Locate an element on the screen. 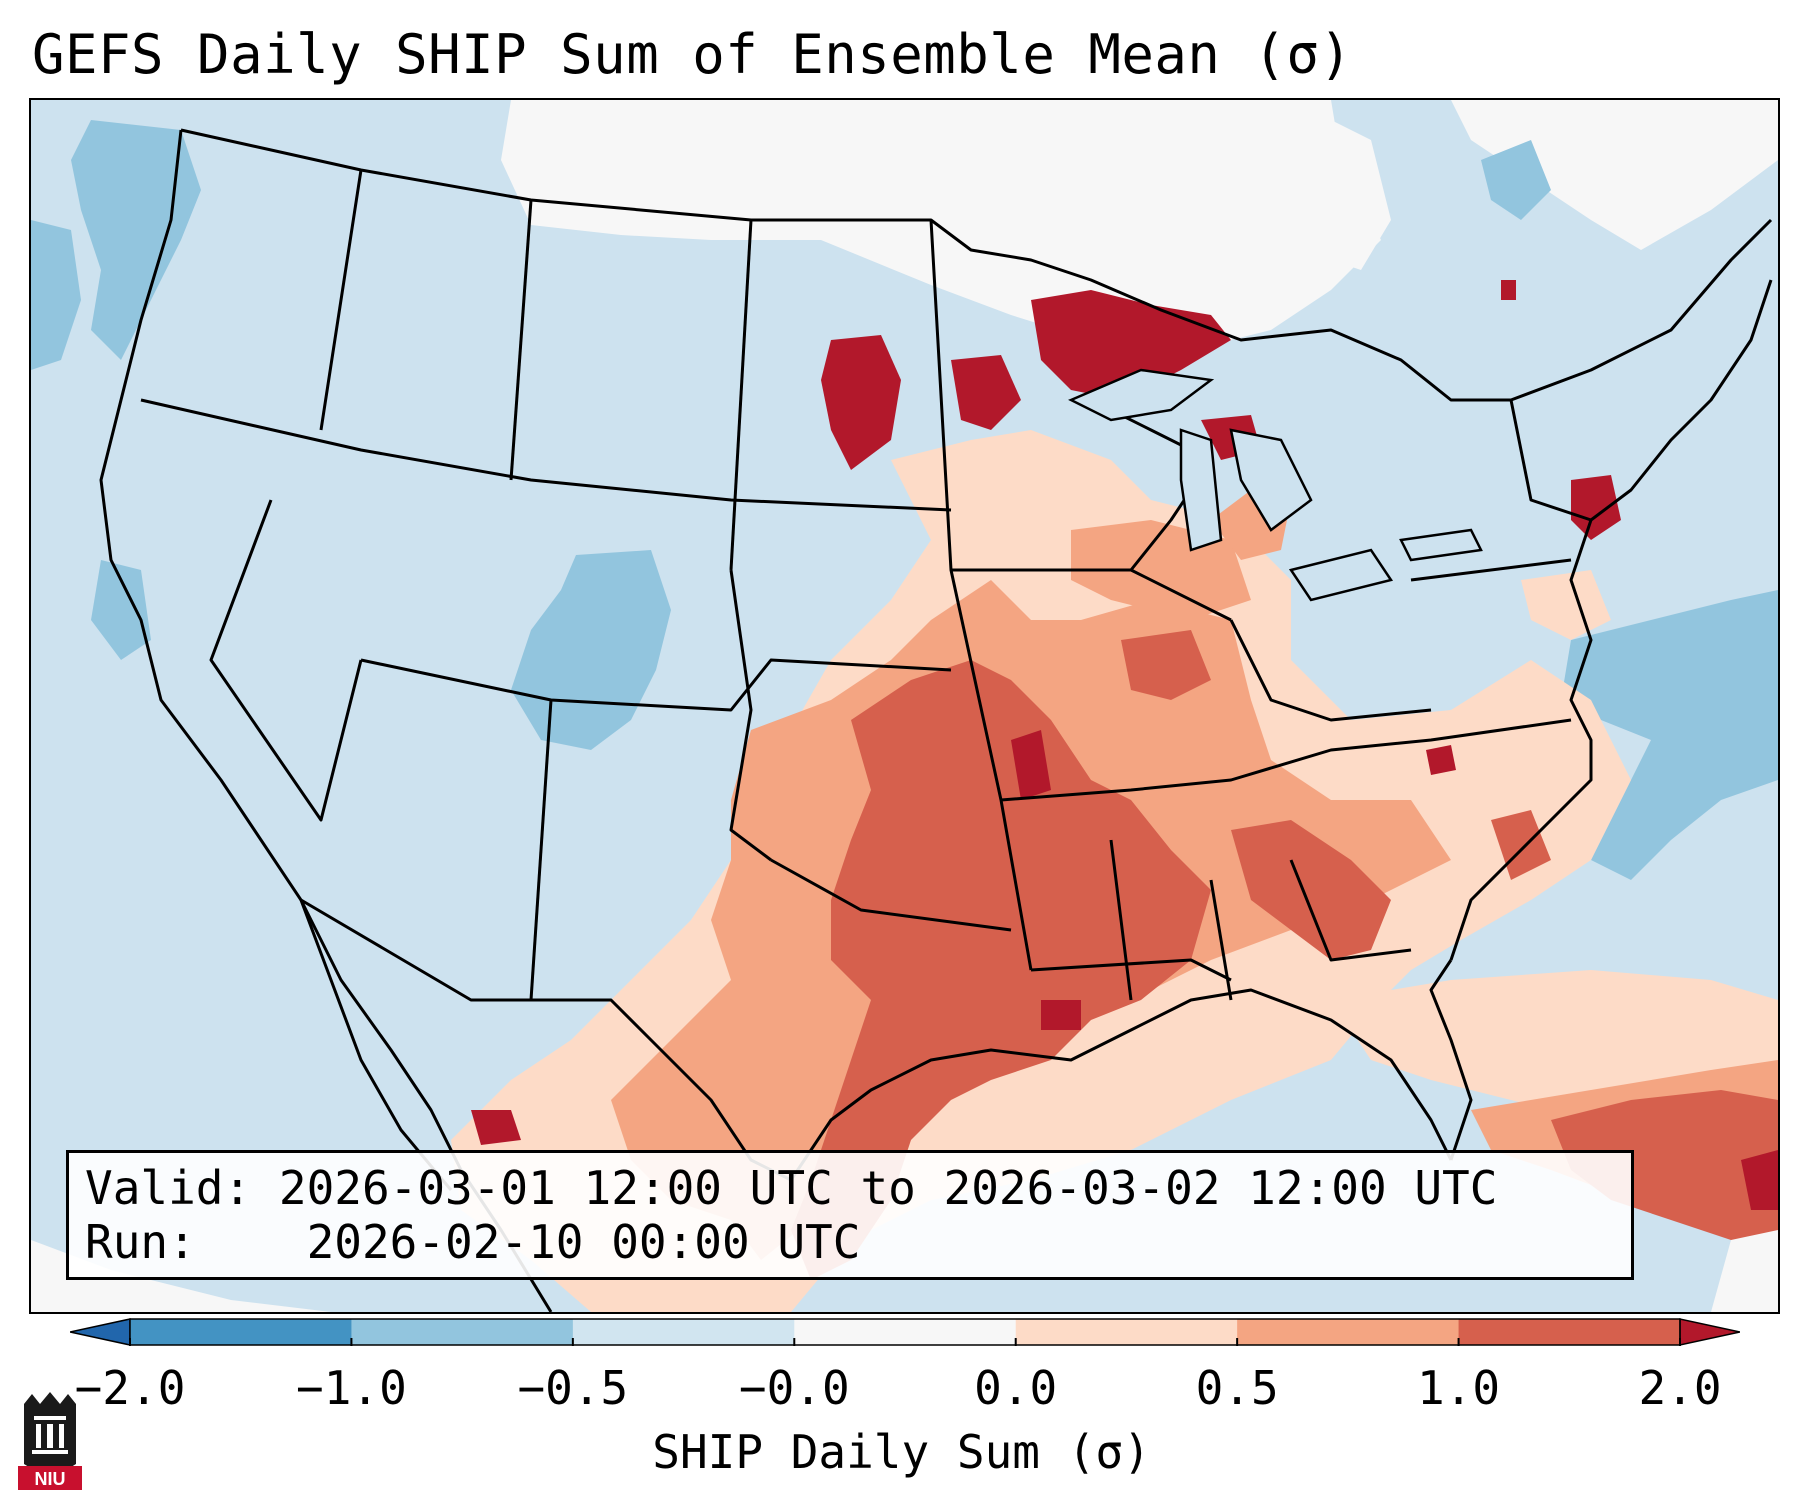 The image size is (1803, 1506). niu-logo-icon: NIU is located at coordinates (50, 1441).